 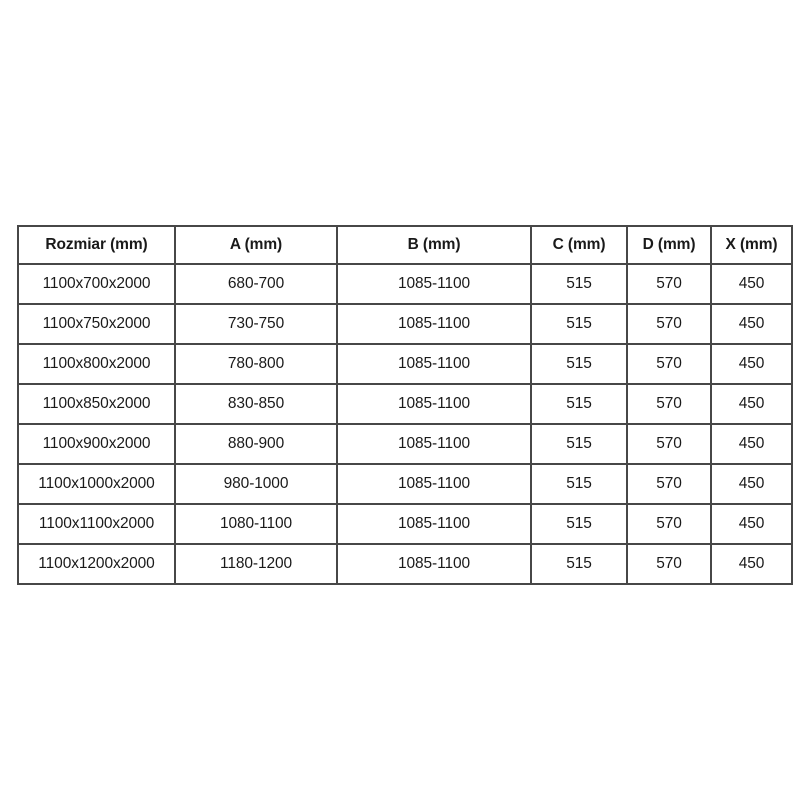 I want to click on cell-a: 830-850, so click(x=256, y=404).